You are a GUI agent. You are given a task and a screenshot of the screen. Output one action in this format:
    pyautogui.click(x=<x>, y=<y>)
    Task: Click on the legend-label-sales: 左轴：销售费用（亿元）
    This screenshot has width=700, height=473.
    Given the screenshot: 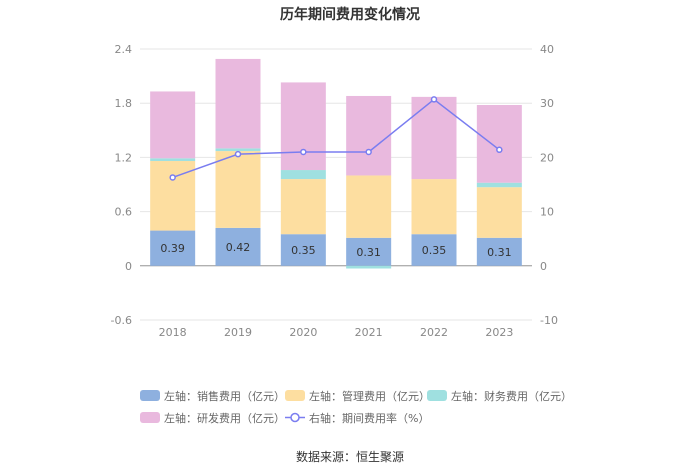 What is the action you would take?
    pyautogui.click(x=224, y=396)
    